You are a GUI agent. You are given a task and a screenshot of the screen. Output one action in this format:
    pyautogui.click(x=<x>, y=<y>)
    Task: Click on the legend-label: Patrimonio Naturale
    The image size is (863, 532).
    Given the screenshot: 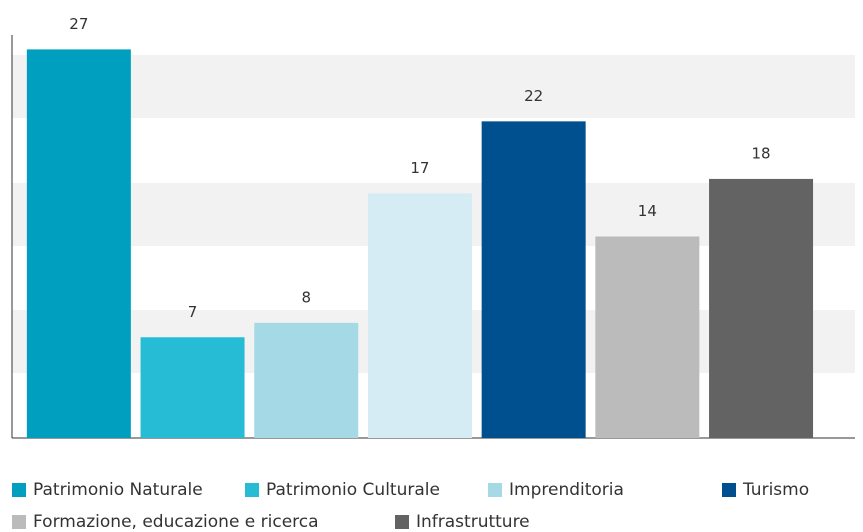 What is the action you would take?
    pyautogui.click(x=118, y=490)
    